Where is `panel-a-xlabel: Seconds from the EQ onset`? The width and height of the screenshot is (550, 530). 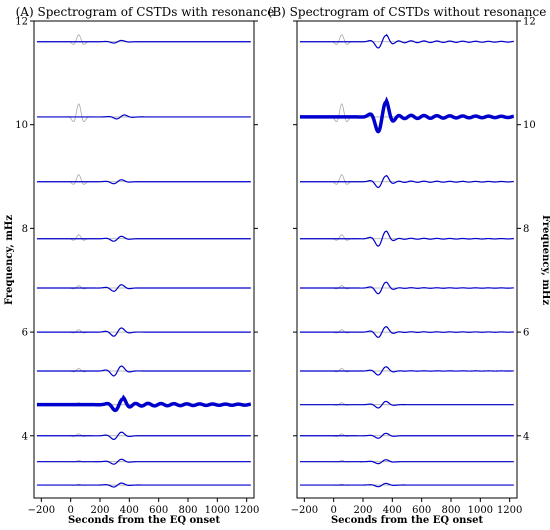
panel-a-xlabel: Seconds from the EQ onset is located at coordinates (144, 520).